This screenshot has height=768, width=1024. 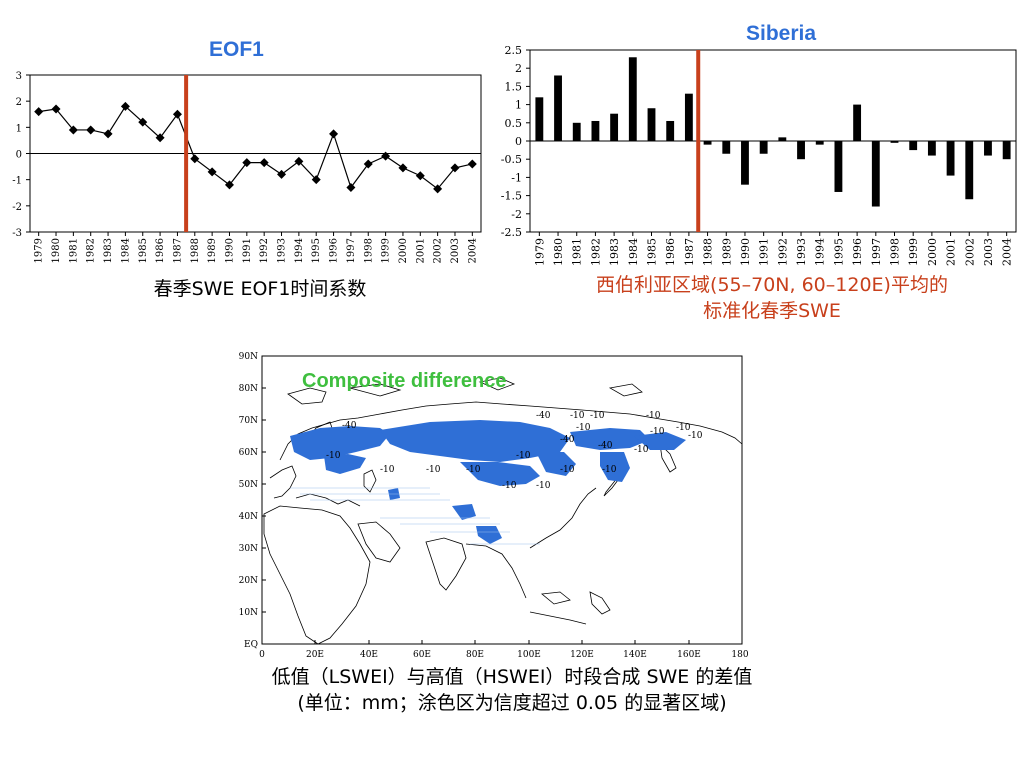 I want to click on lon-label: 0, so click(x=262, y=655).